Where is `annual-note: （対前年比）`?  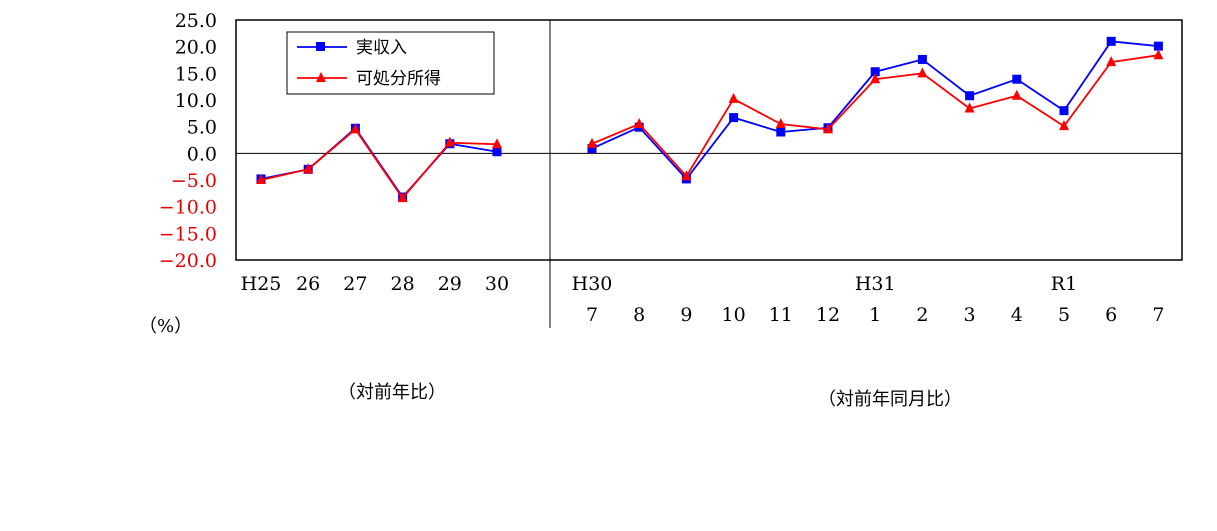 annual-note: （対前年比） is located at coordinates (392, 392).